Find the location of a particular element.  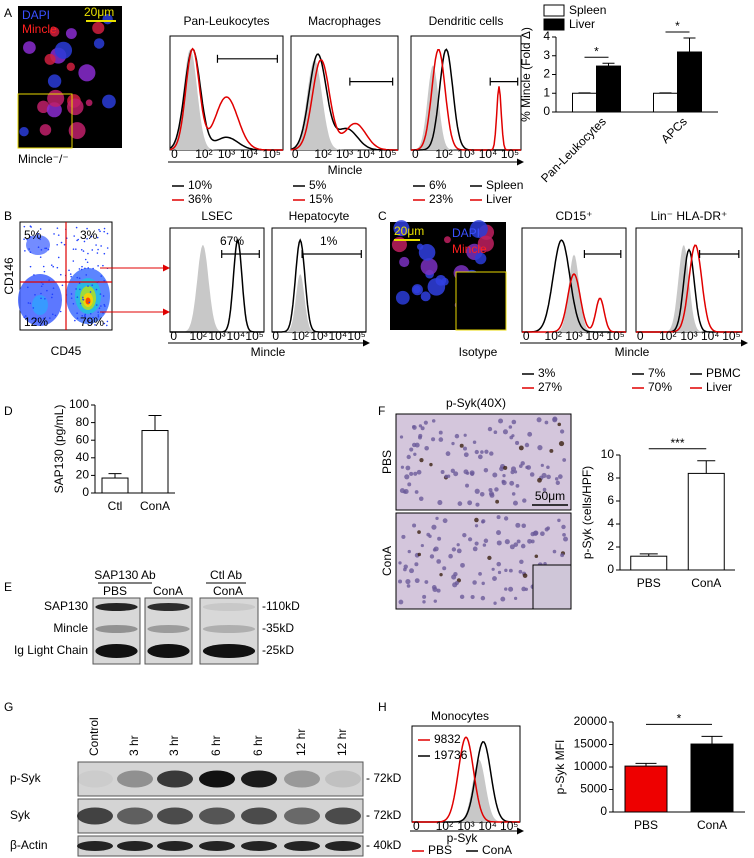

panel-label: A is located at coordinates (8, 13).